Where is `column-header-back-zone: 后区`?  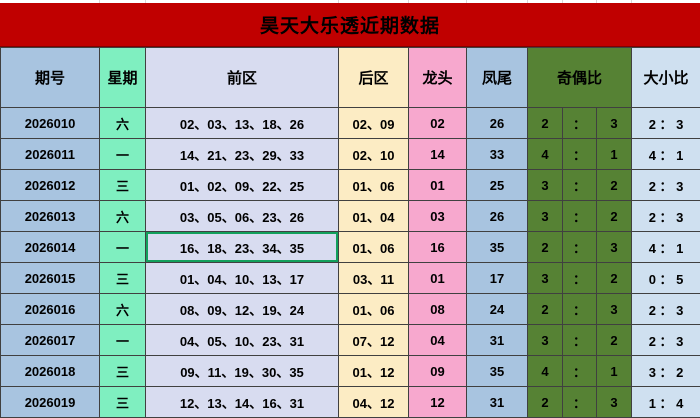
column-header-back-zone: 后区 is located at coordinates (374, 78).